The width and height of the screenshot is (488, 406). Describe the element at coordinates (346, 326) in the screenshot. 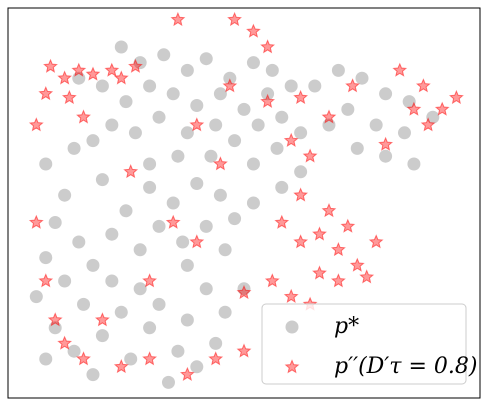

I see `legend-label: p*` at that location.